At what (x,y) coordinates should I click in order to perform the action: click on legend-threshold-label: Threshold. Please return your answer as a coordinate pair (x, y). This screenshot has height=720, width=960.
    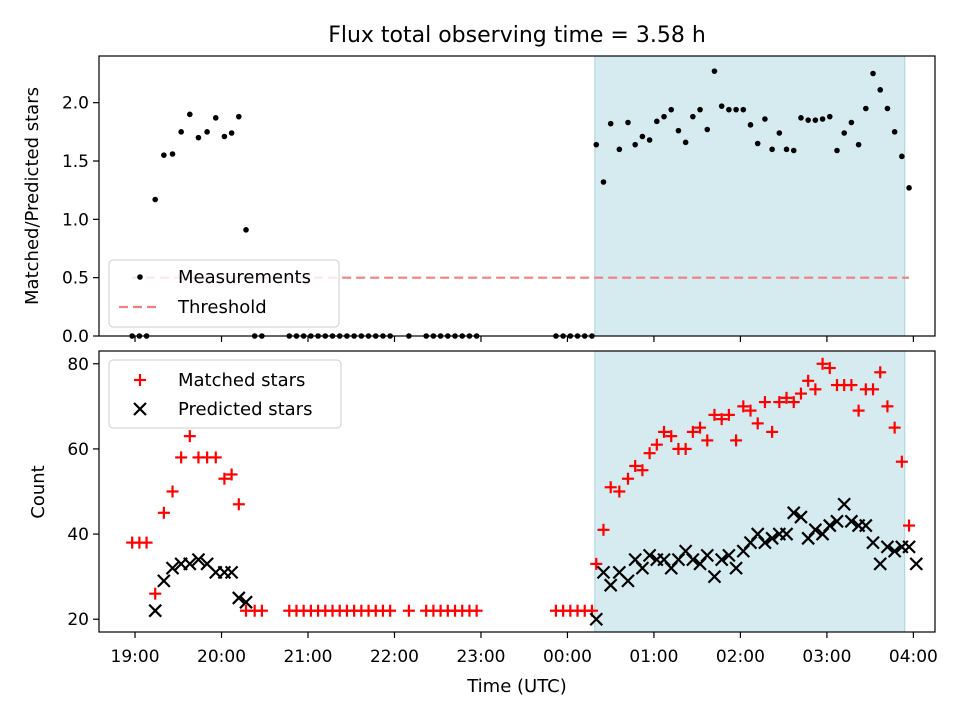
    Looking at the image, I should click on (222, 307).